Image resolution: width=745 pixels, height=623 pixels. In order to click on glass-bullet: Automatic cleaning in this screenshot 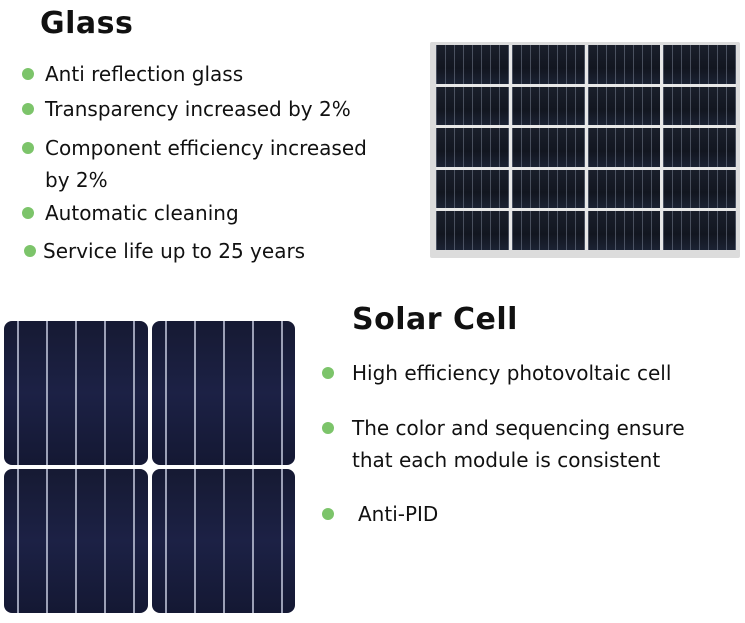, I will do `click(142, 213)`.